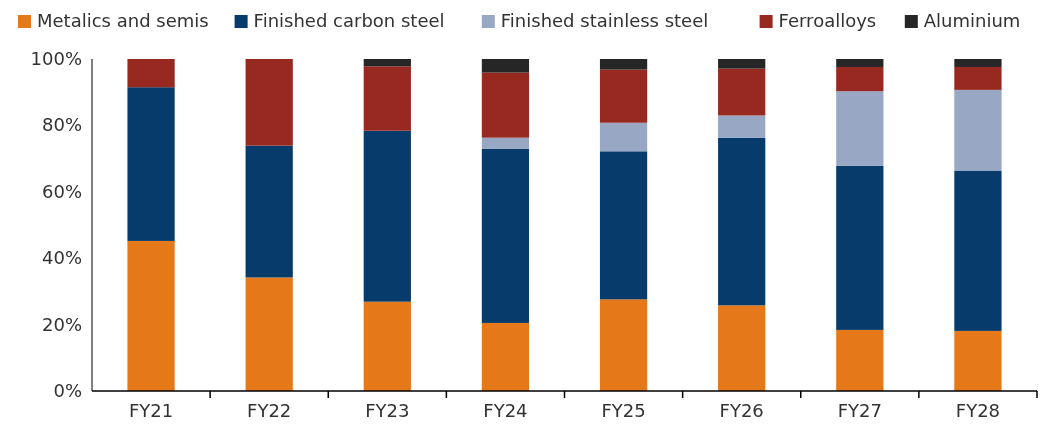 The image size is (1057, 430). Describe the element at coordinates (61, 258) in the screenshot. I see `y-tick-label: 40%` at that location.